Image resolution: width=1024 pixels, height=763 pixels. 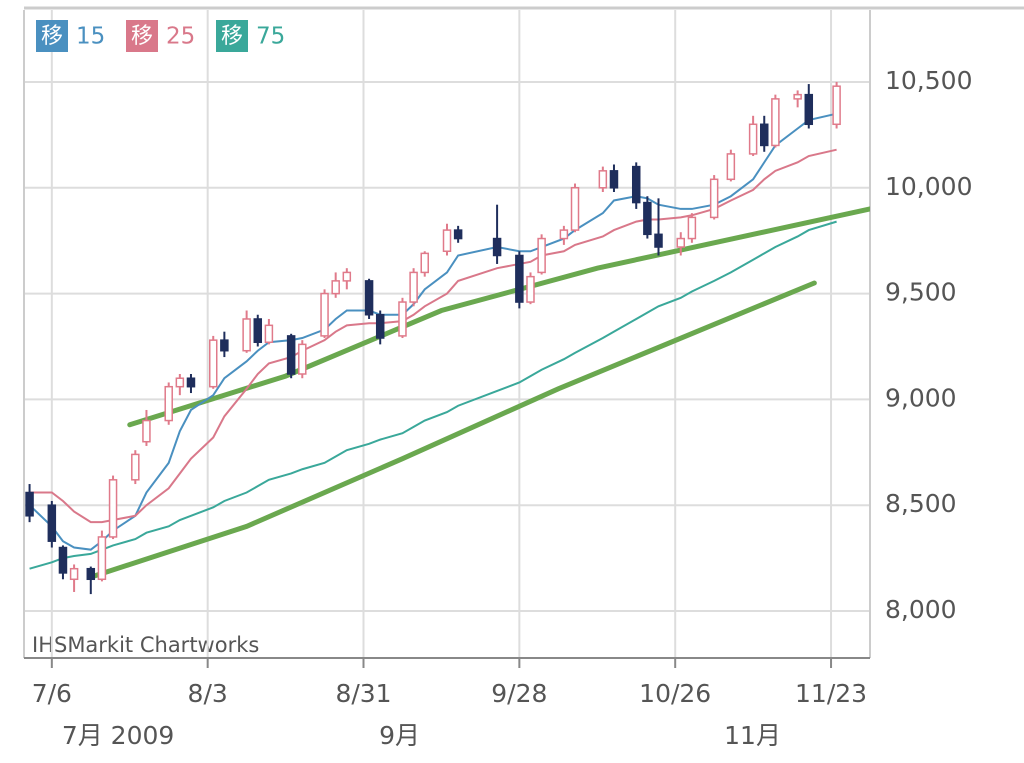 What do you see at coordinates (363, 693) in the screenshot?
I see `x-tick-label: 8/31` at bounding box center [363, 693].